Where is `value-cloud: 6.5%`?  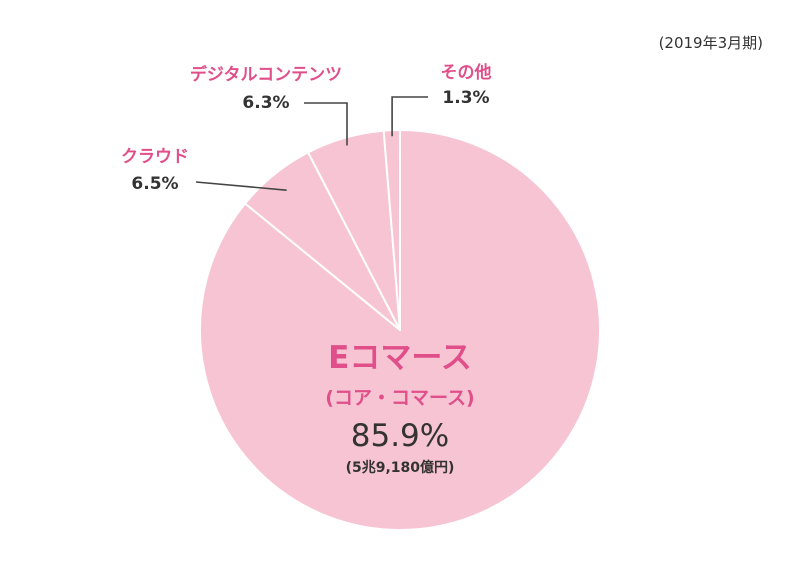 value-cloud: 6.5% is located at coordinates (154, 184).